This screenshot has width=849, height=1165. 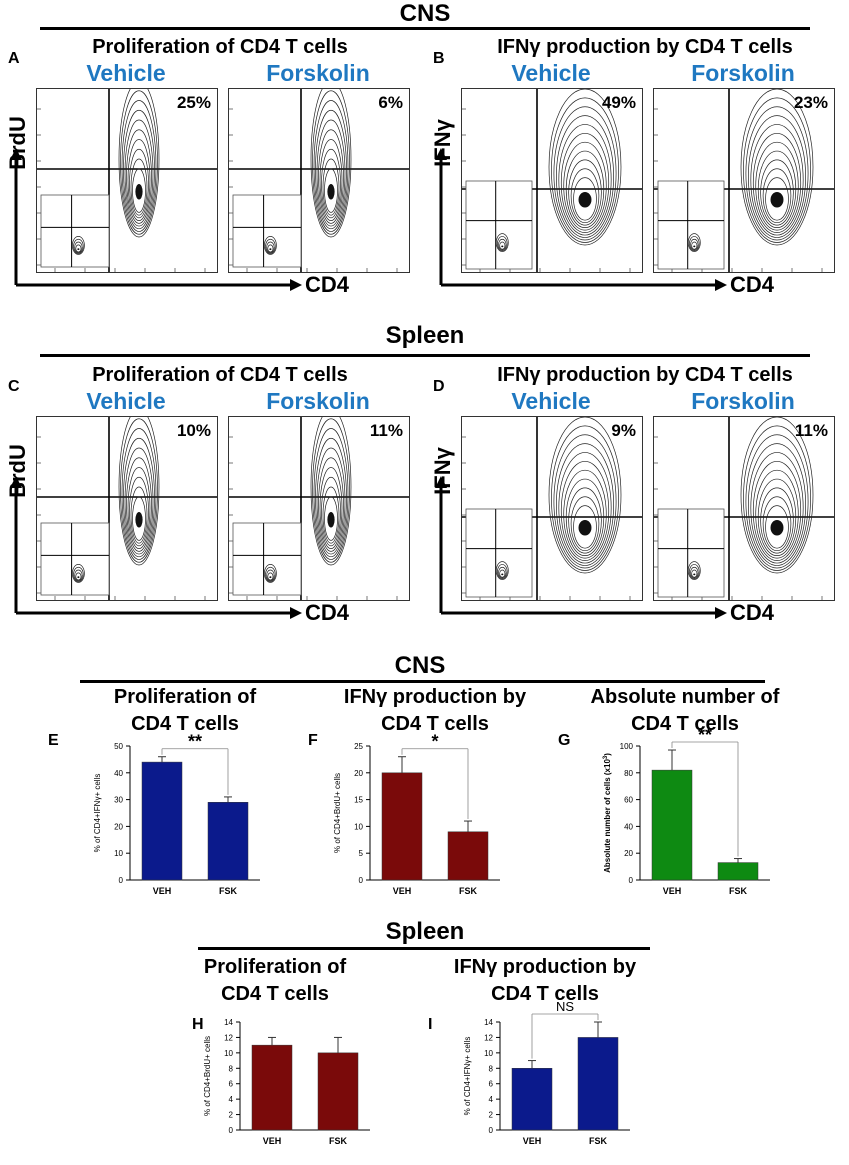 What do you see at coordinates (220, 375) in the screenshot?
I see `panel-title: Proliferation of CD4 T cells` at bounding box center [220, 375].